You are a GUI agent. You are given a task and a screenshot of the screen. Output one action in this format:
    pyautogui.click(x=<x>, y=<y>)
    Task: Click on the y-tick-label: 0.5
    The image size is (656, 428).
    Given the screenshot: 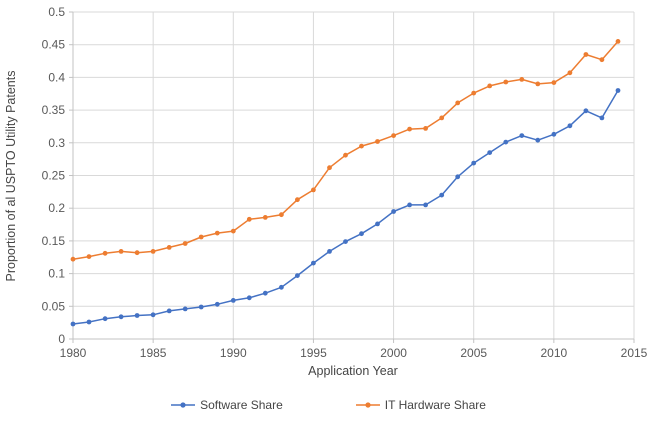 What is the action you would take?
    pyautogui.click(x=56, y=12)
    